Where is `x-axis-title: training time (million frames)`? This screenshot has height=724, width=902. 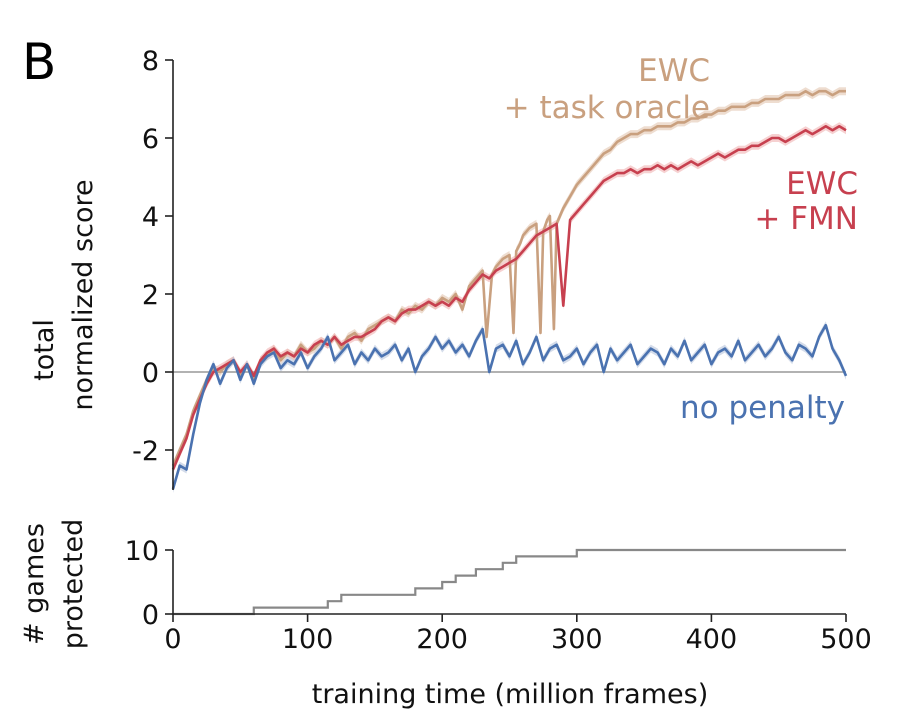 x-axis-title: training time (million frames) is located at coordinates (510, 694).